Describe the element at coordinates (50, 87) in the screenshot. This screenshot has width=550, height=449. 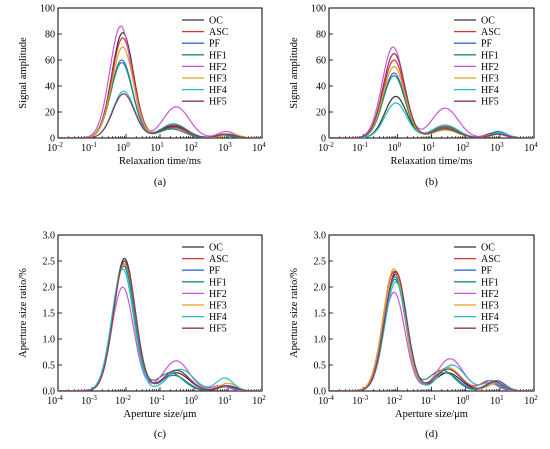
I see `y-tick-label: 40` at that location.